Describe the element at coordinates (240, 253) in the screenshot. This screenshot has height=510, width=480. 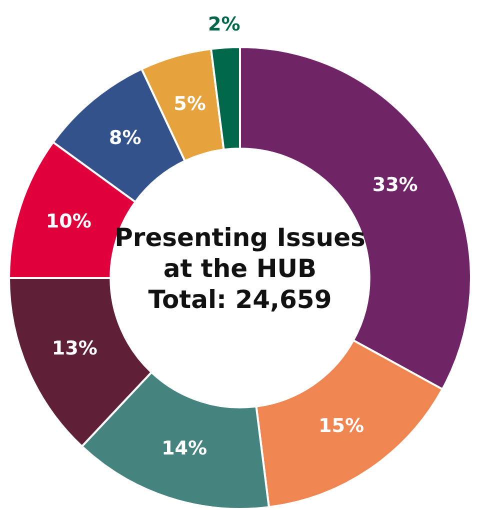
I see `text: Presenting Issues at the HUB` at that location.